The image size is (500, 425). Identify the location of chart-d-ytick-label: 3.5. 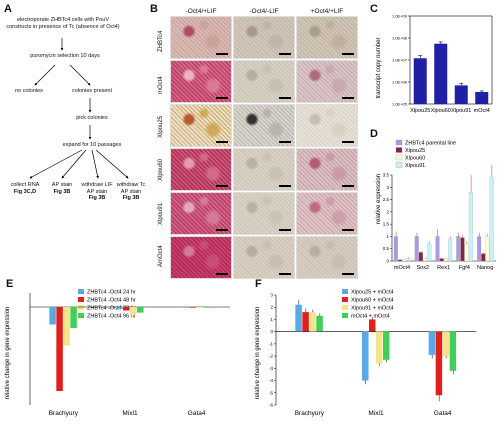
(386, 175).